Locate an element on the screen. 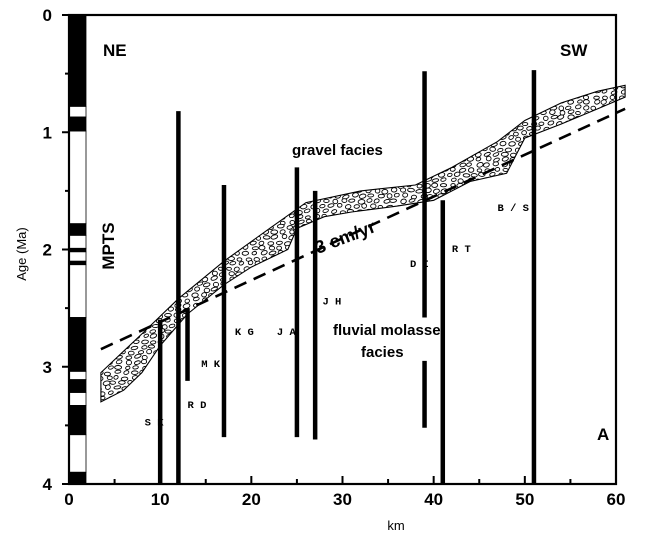 The height and width of the screenshot is (539, 649). mpts-chron-normal is located at coordinates (77, 230).